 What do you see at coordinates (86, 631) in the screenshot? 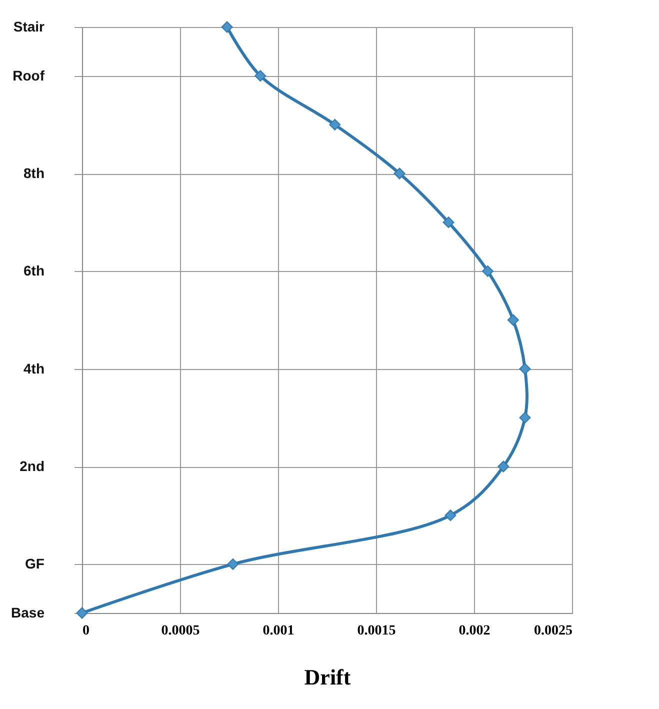
I see `x-tick-label: 0` at bounding box center [86, 631].